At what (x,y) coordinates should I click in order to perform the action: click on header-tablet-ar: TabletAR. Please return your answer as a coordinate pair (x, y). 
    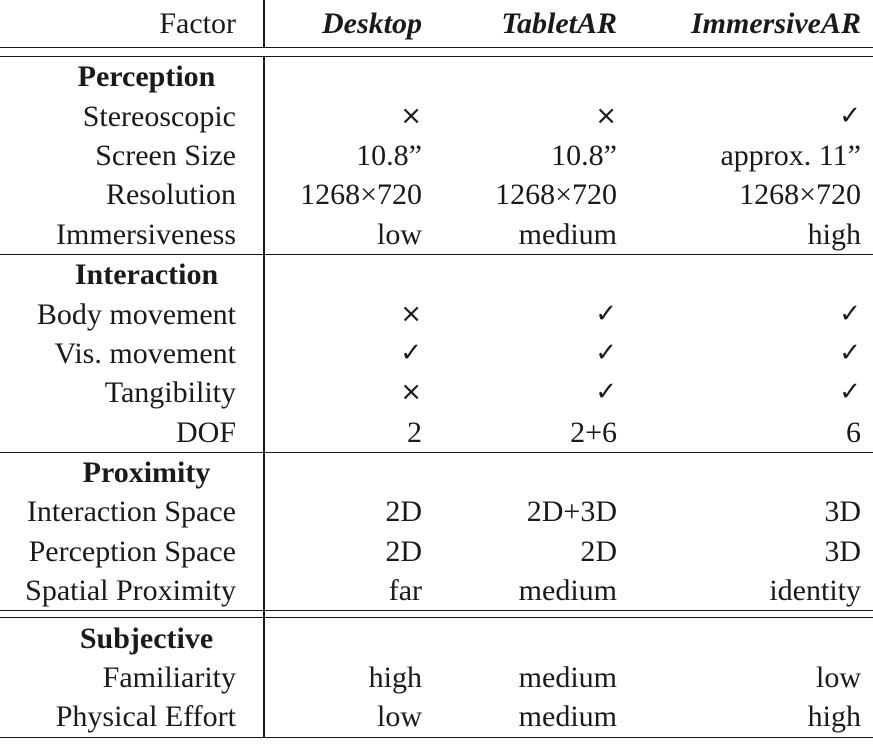
    Looking at the image, I should click on (559, 23).